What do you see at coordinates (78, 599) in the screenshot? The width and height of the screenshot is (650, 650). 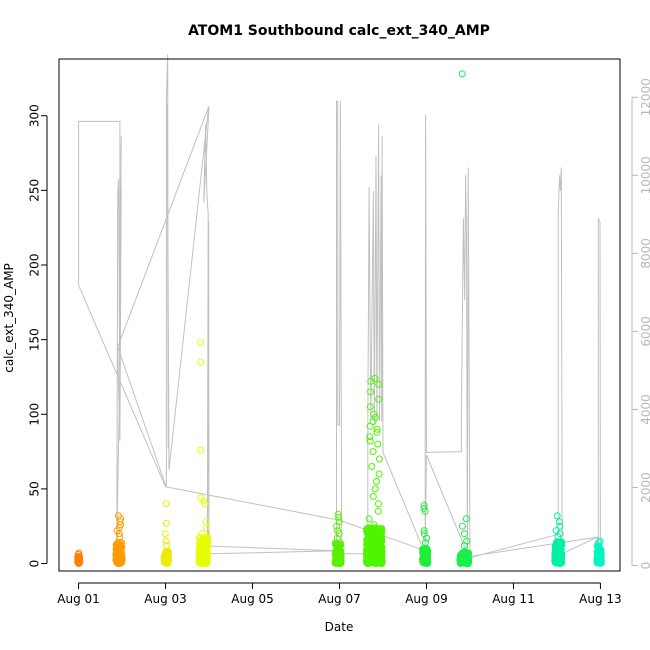 I see `x-tick-label: Aug 01` at bounding box center [78, 599].